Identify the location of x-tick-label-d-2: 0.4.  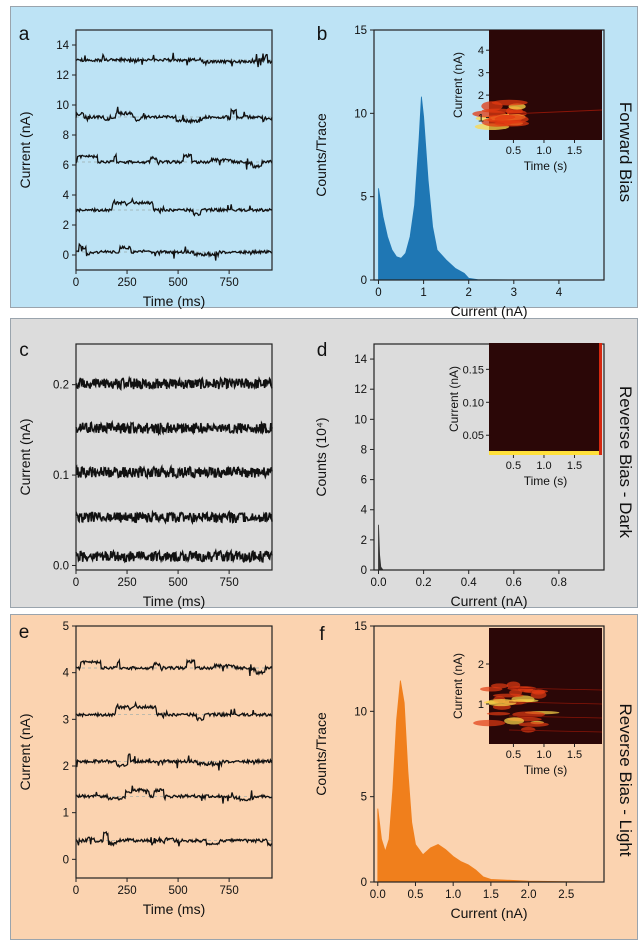
(469, 583).